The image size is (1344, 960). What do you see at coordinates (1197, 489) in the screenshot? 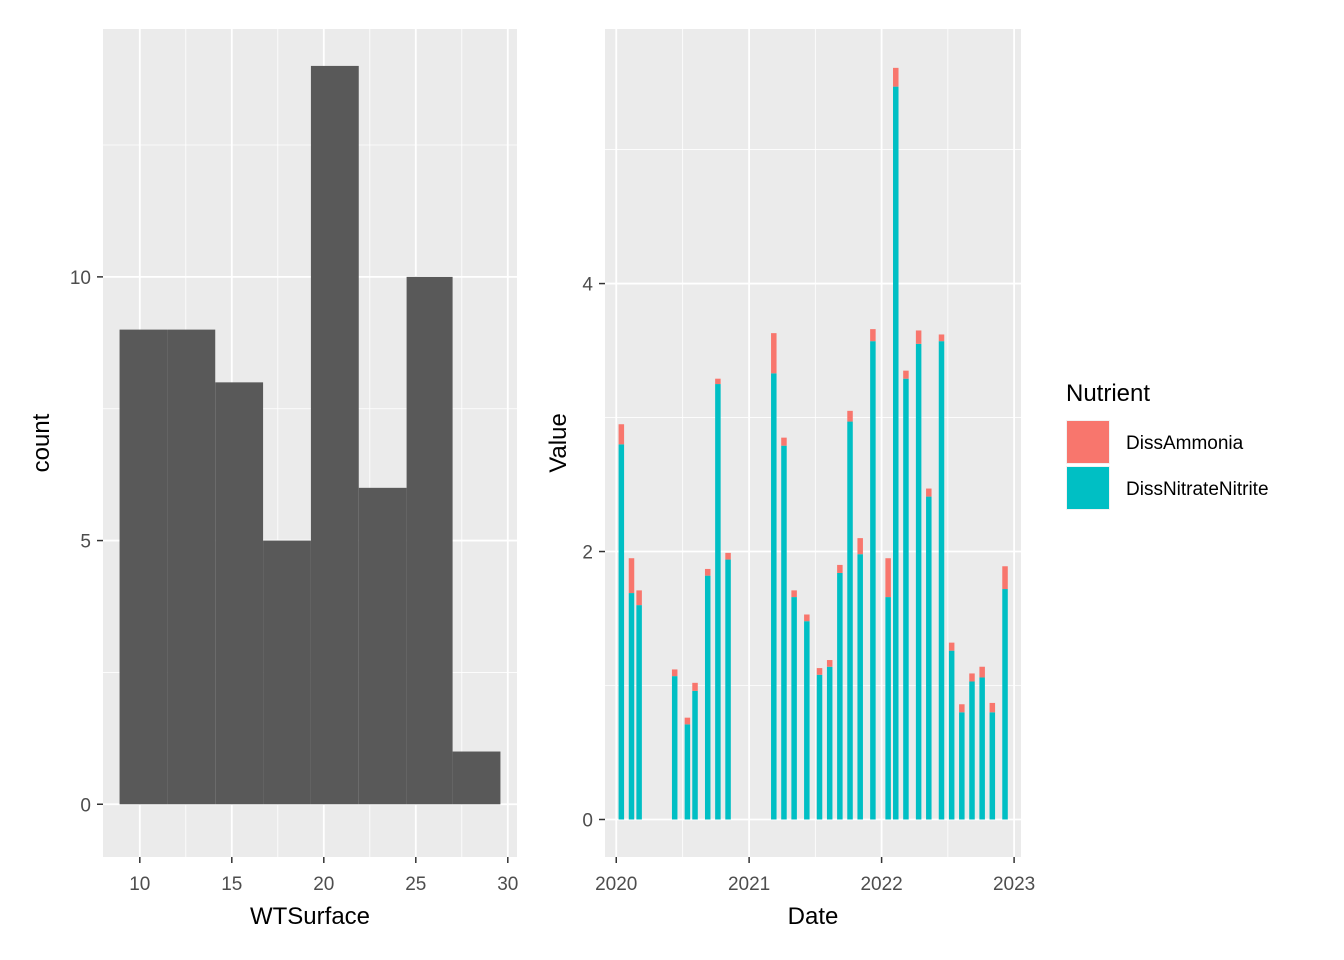
I see `legend-label: DissNitrateNitrite` at bounding box center [1197, 489].